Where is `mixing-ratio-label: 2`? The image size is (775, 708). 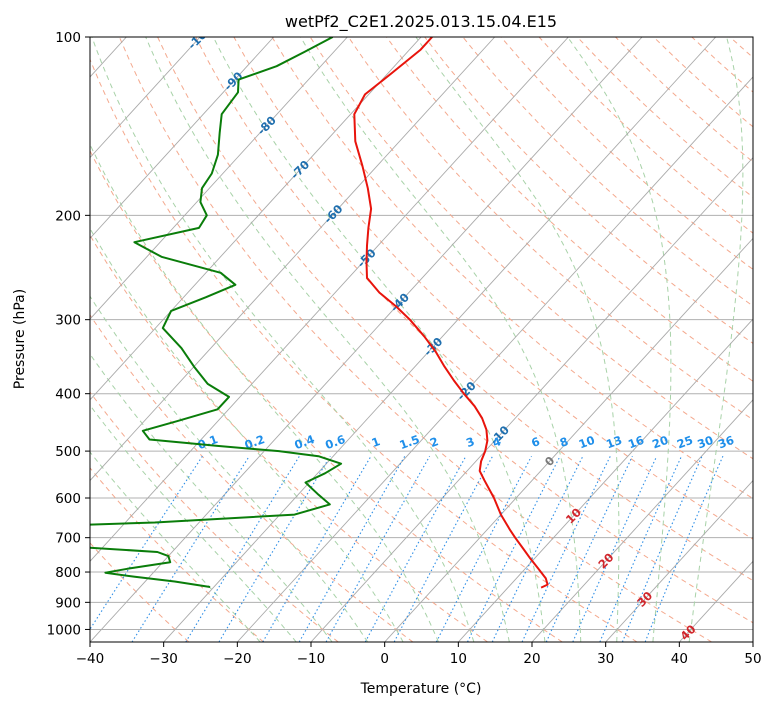
mixing-ratio-label: 2 is located at coordinates (434, 442).